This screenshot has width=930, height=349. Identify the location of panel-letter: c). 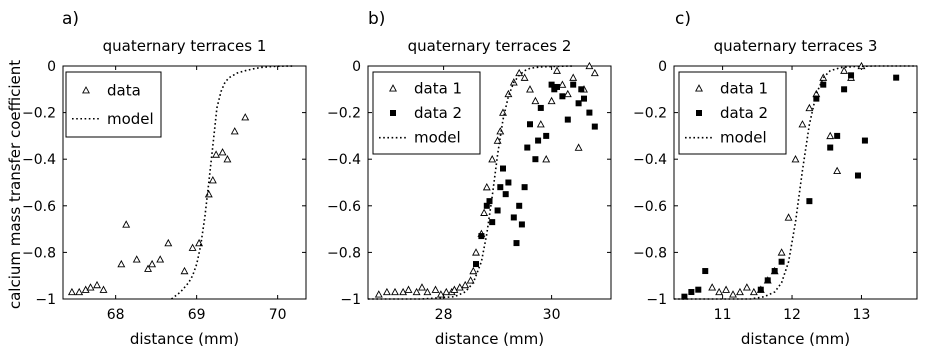
(683, 19).